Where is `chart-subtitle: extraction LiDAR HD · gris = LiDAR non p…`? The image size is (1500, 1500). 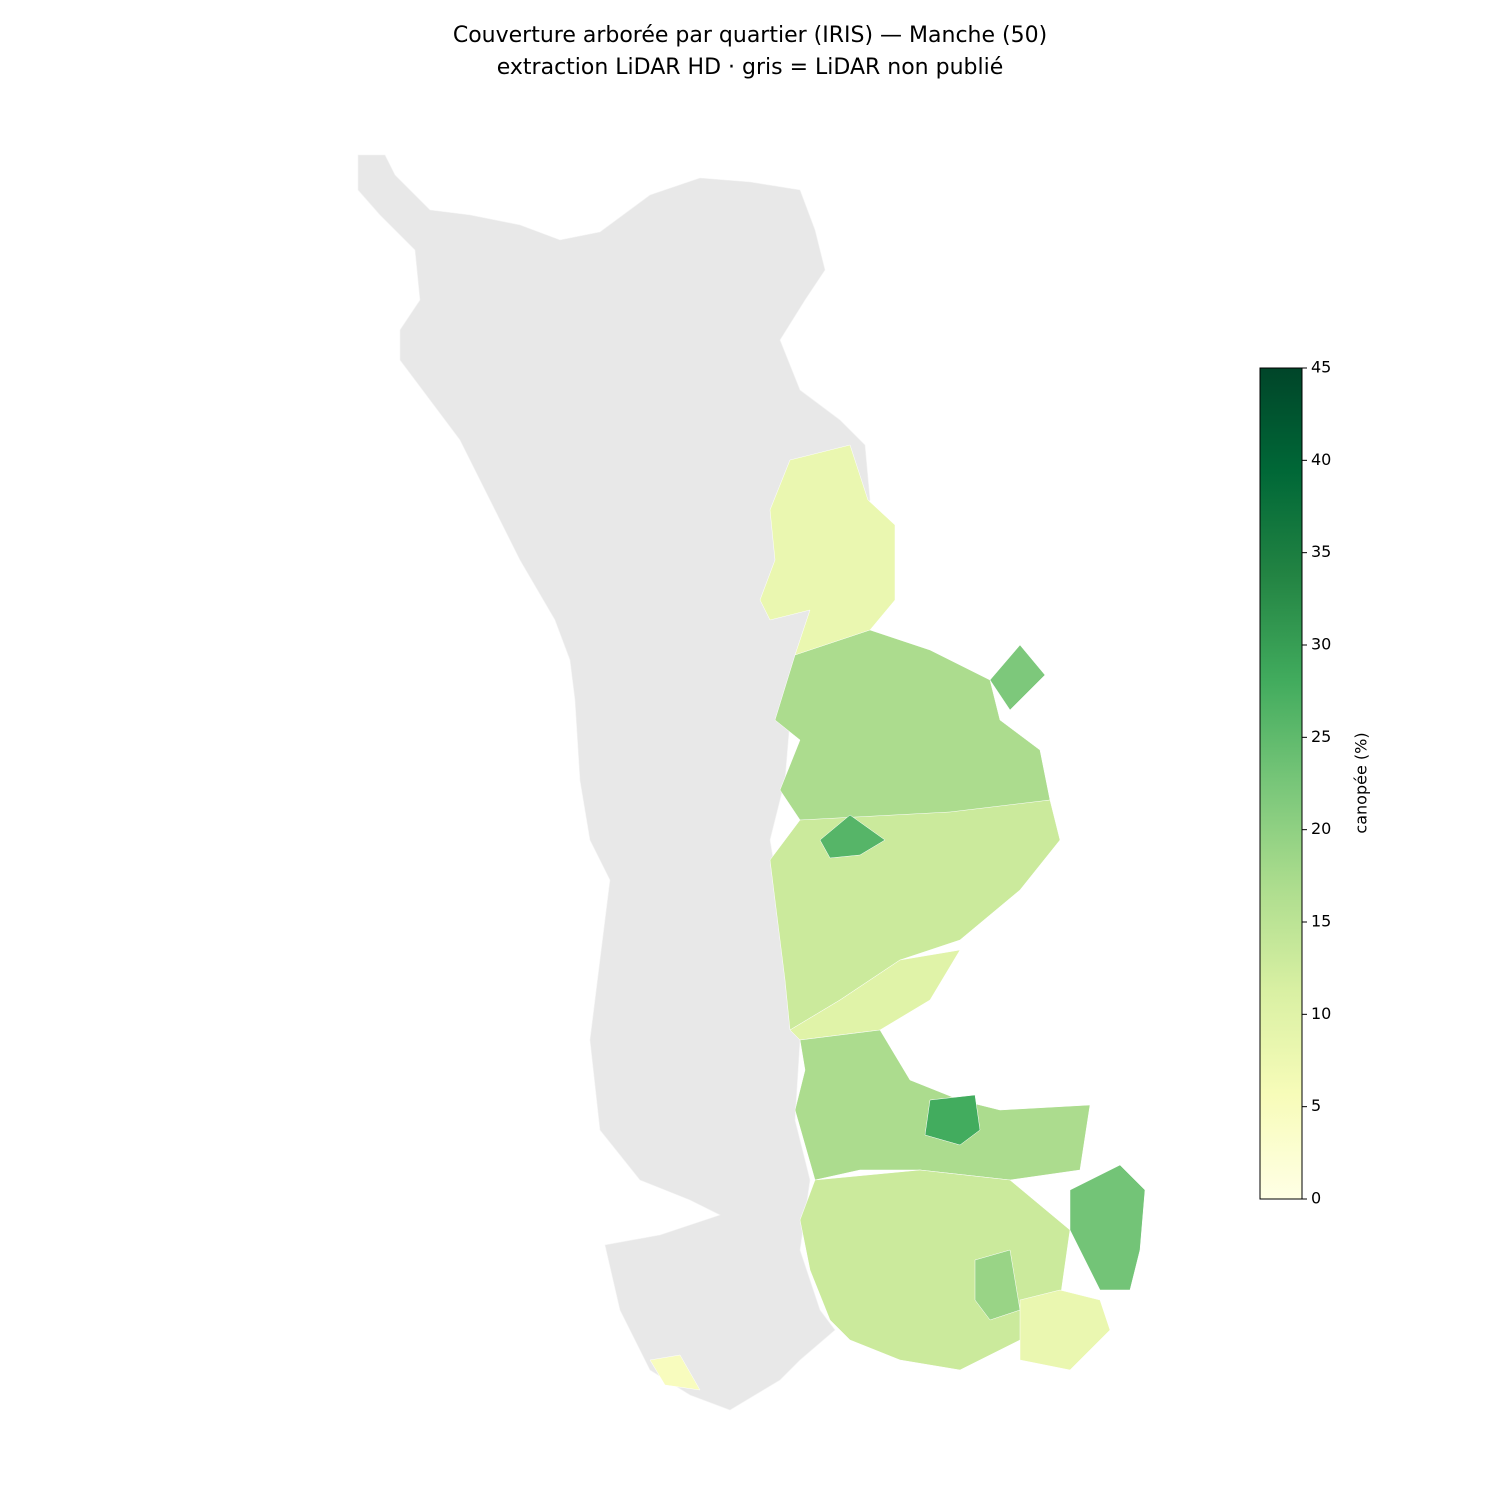 chart-subtitle: extraction LiDAR HD · gris = LiDAR non p… is located at coordinates (750, 67).